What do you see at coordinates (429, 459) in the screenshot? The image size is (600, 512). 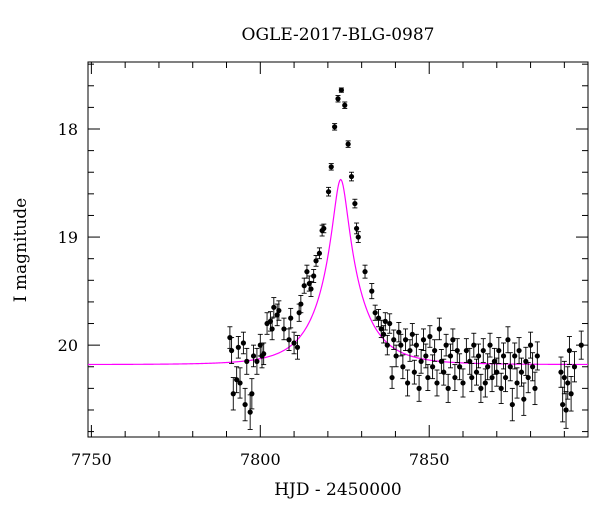 I see `x-tick-label: 7850` at bounding box center [429, 459].